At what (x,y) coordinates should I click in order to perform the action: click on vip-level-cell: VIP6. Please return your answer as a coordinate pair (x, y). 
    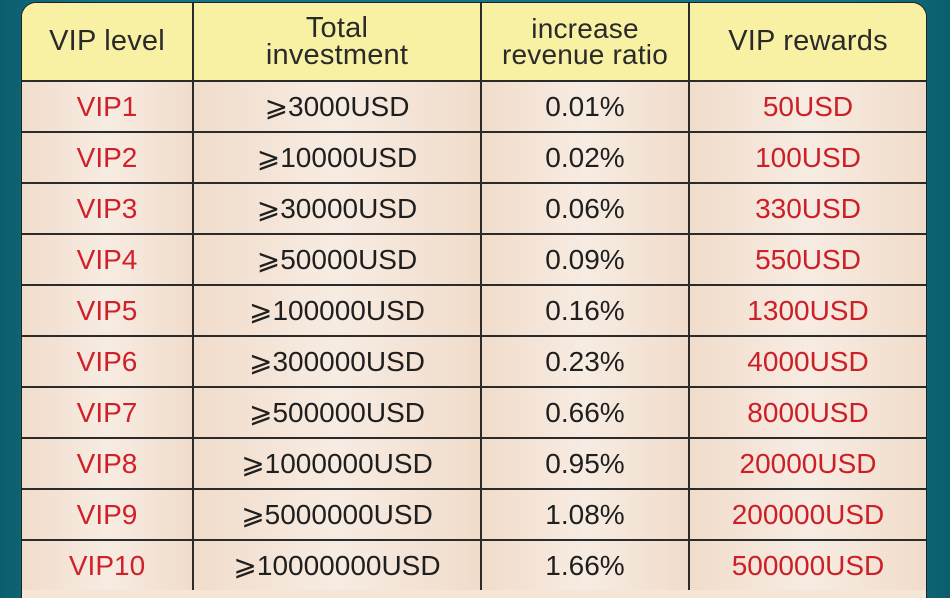
    Looking at the image, I should click on (108, 362).